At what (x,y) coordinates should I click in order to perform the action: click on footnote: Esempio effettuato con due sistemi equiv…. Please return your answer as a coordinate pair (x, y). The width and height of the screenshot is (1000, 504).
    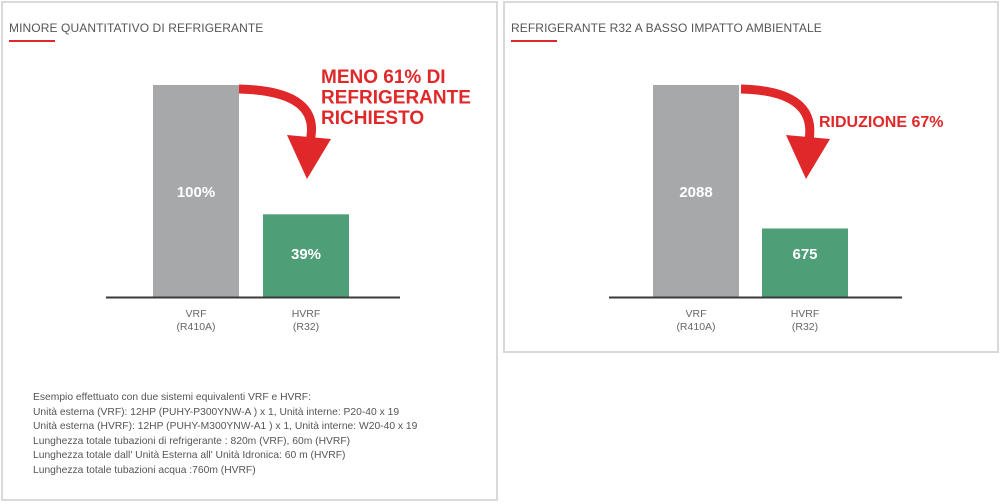
    Looking at the image, I should click on (225, 435).